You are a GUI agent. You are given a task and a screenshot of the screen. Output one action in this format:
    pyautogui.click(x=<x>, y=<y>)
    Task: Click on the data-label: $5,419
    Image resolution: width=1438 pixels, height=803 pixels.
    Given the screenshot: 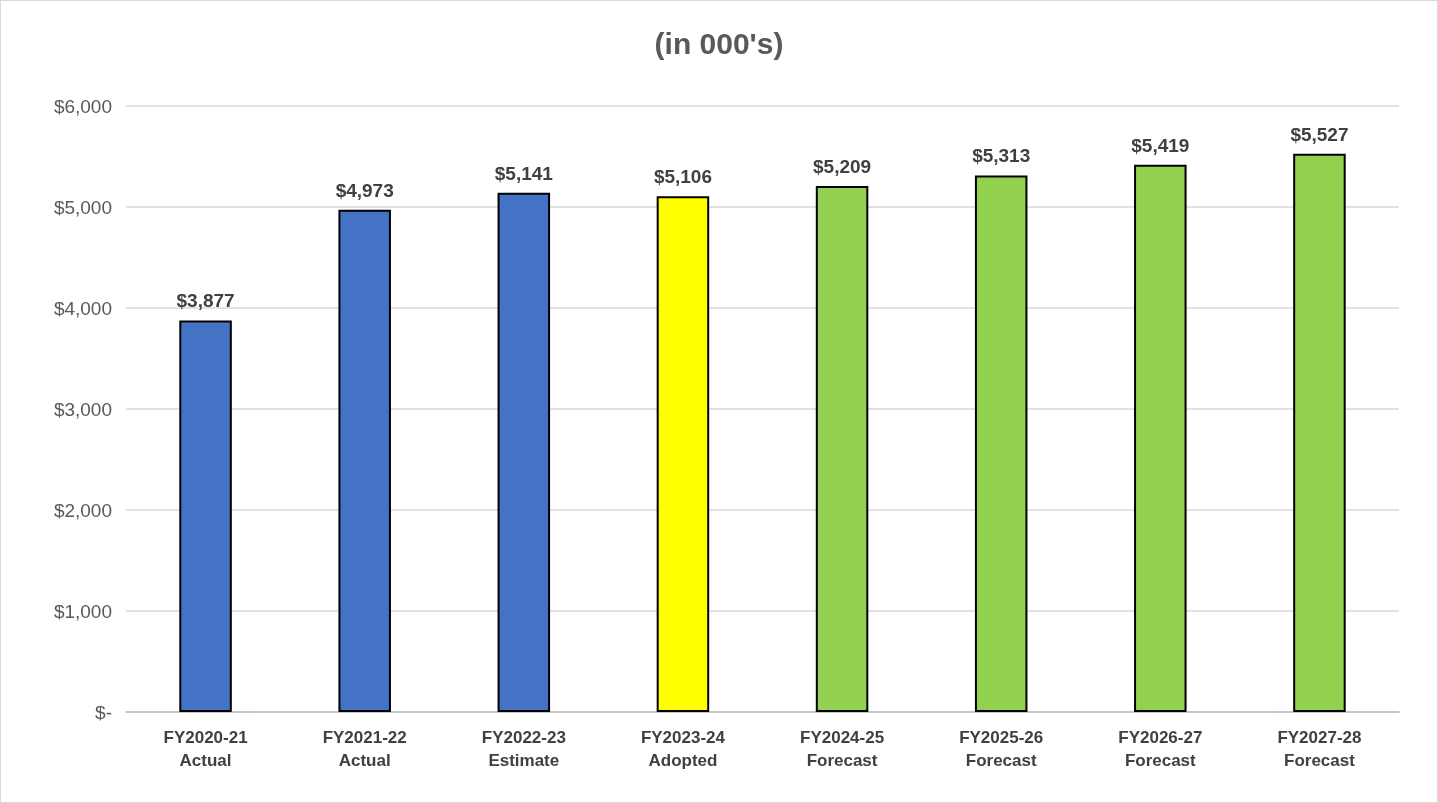 What is the action you would take?
    pyautogui.click(x=1160, y=145)
    